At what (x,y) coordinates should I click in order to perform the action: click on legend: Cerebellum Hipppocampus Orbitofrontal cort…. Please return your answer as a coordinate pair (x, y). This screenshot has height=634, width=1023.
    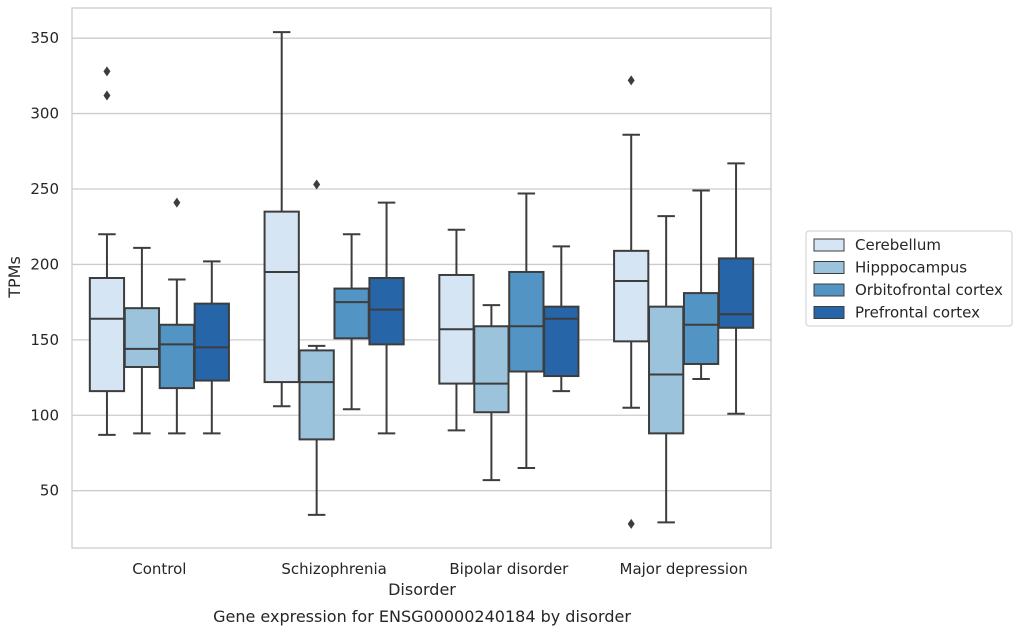
    Looking at the image, I should click on (909, 278).